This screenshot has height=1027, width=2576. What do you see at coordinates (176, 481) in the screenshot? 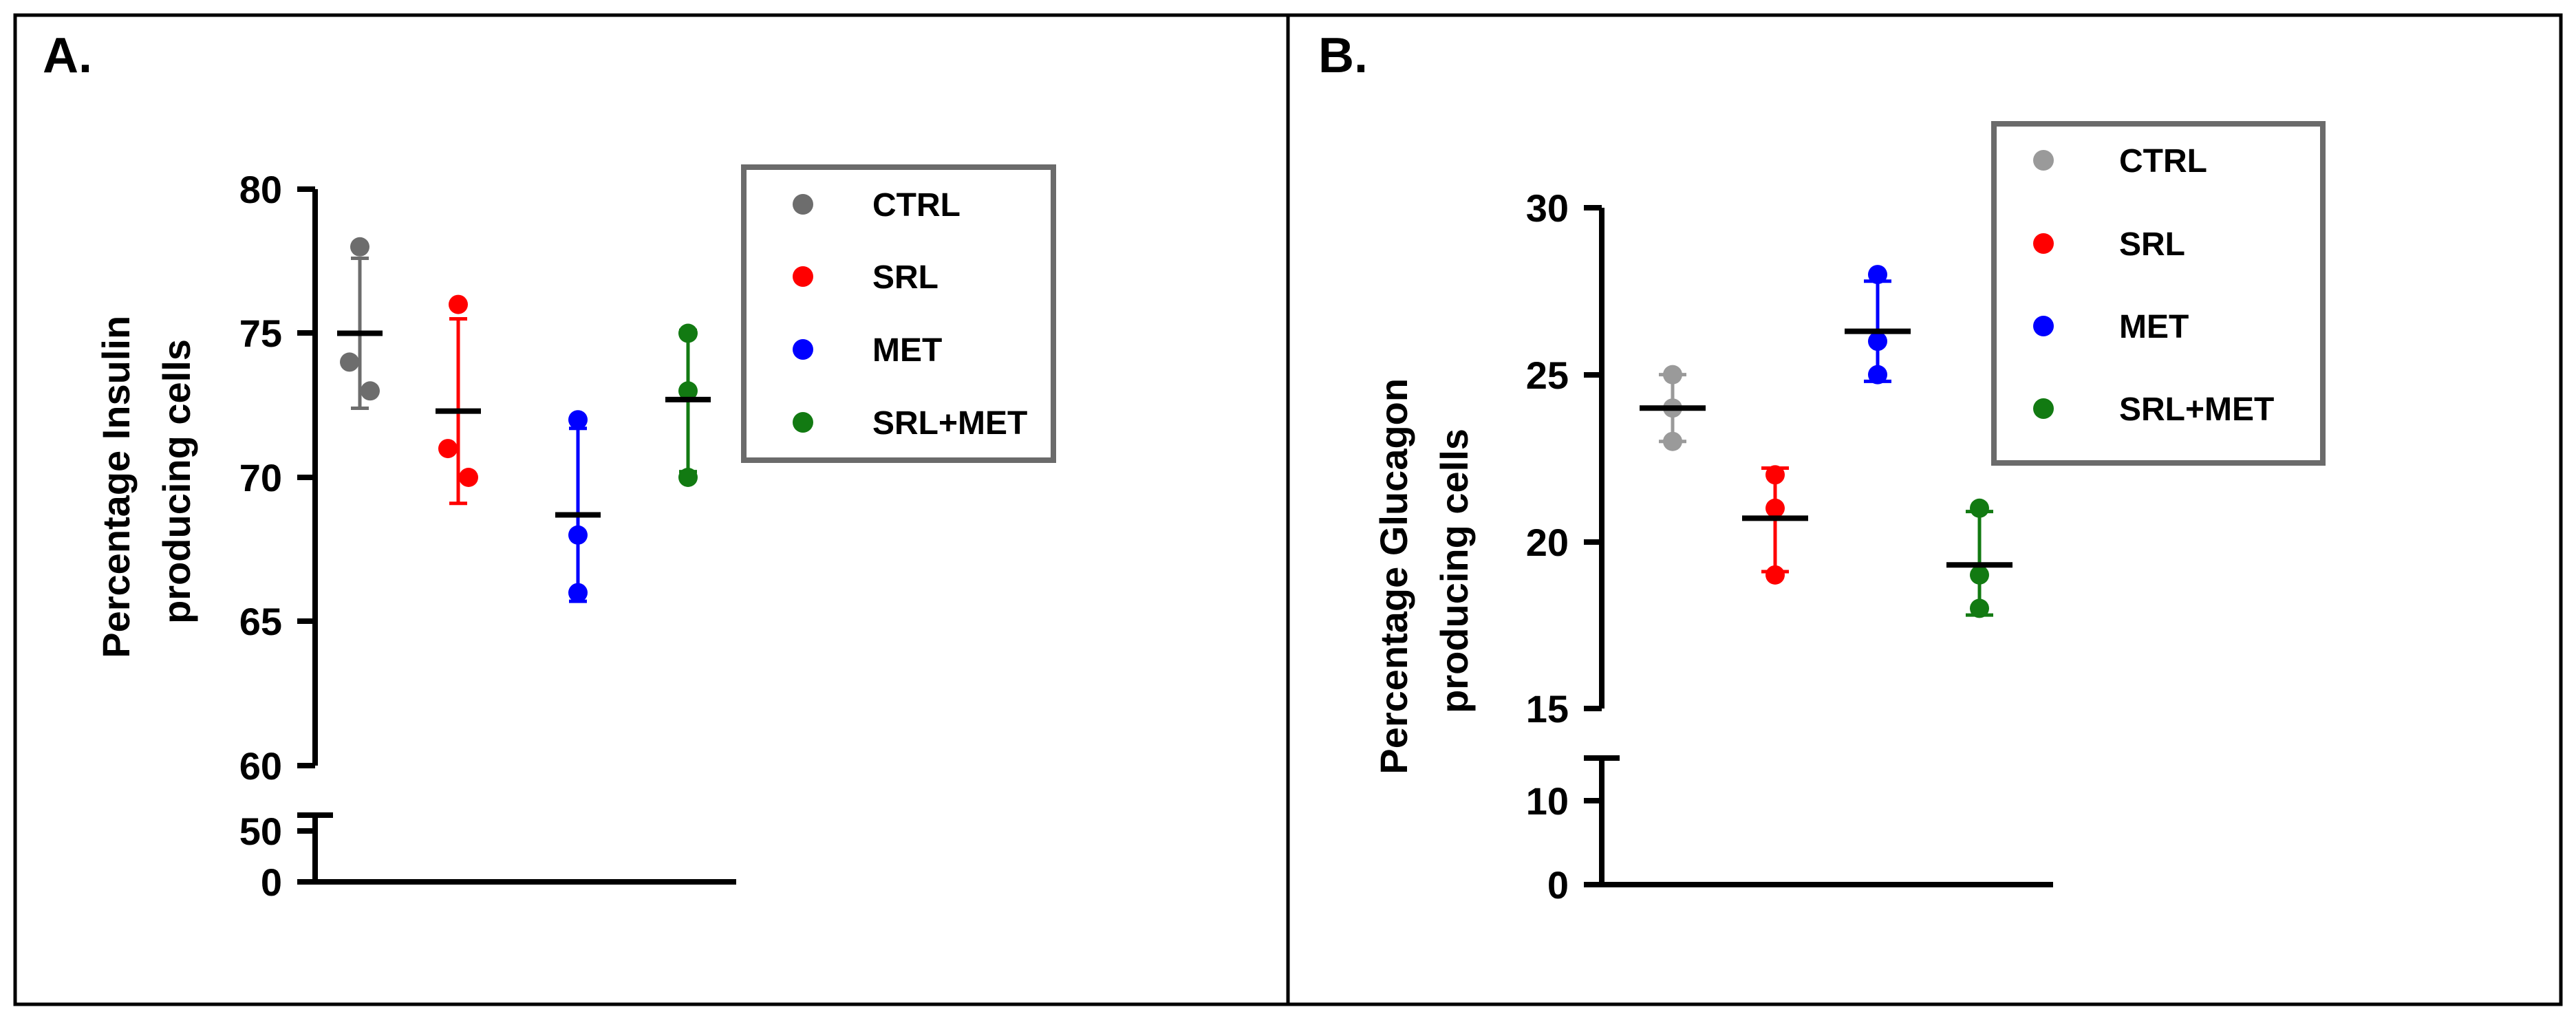
I see `panel-a-y-title-line2: producing cells` at bounding box center [176, 481].